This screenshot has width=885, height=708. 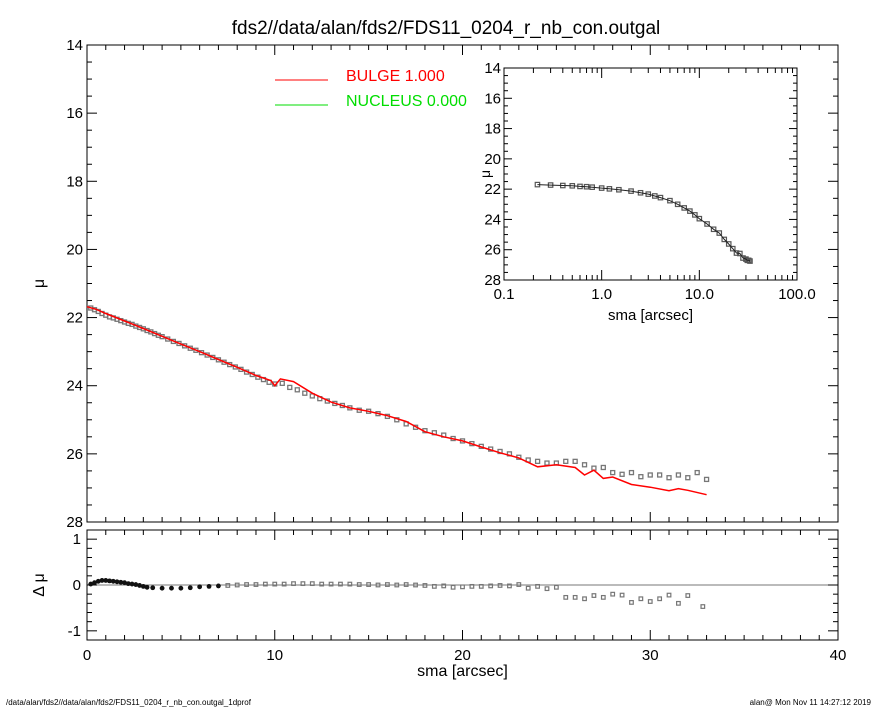 What do you see at coordinates (492, 189) in the screenshot?
I see `inset-y-tick-label: 22` at bounding box center [492, 189].